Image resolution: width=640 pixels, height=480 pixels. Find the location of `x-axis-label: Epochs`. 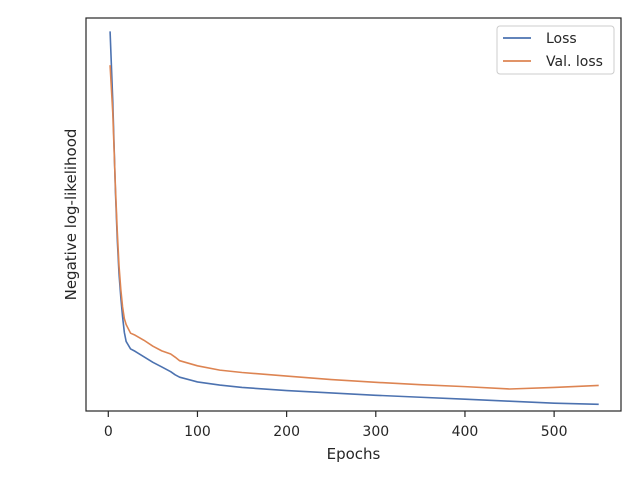

x-axis-label: Epochs is located at coordinates (354, 454).